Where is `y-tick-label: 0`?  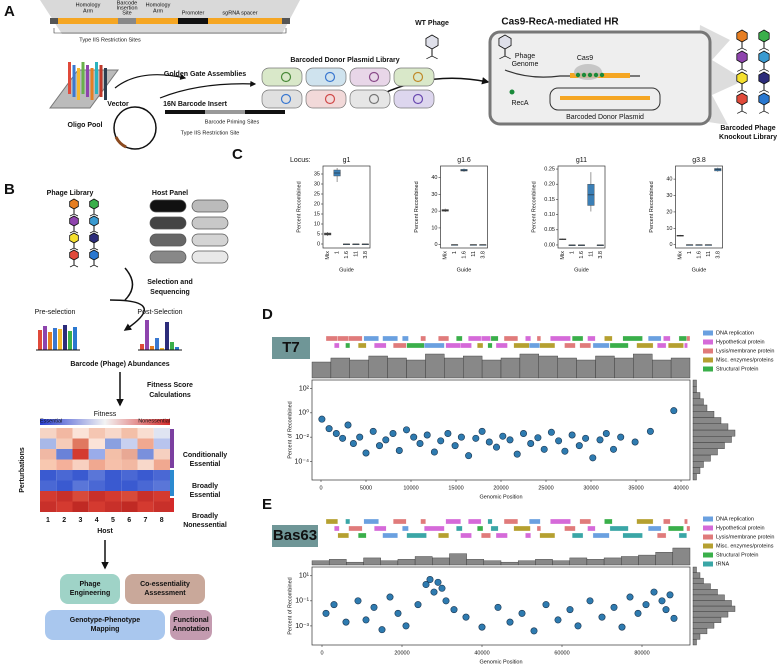
y-tick-label: 0 is located at coordinates (318, 244).